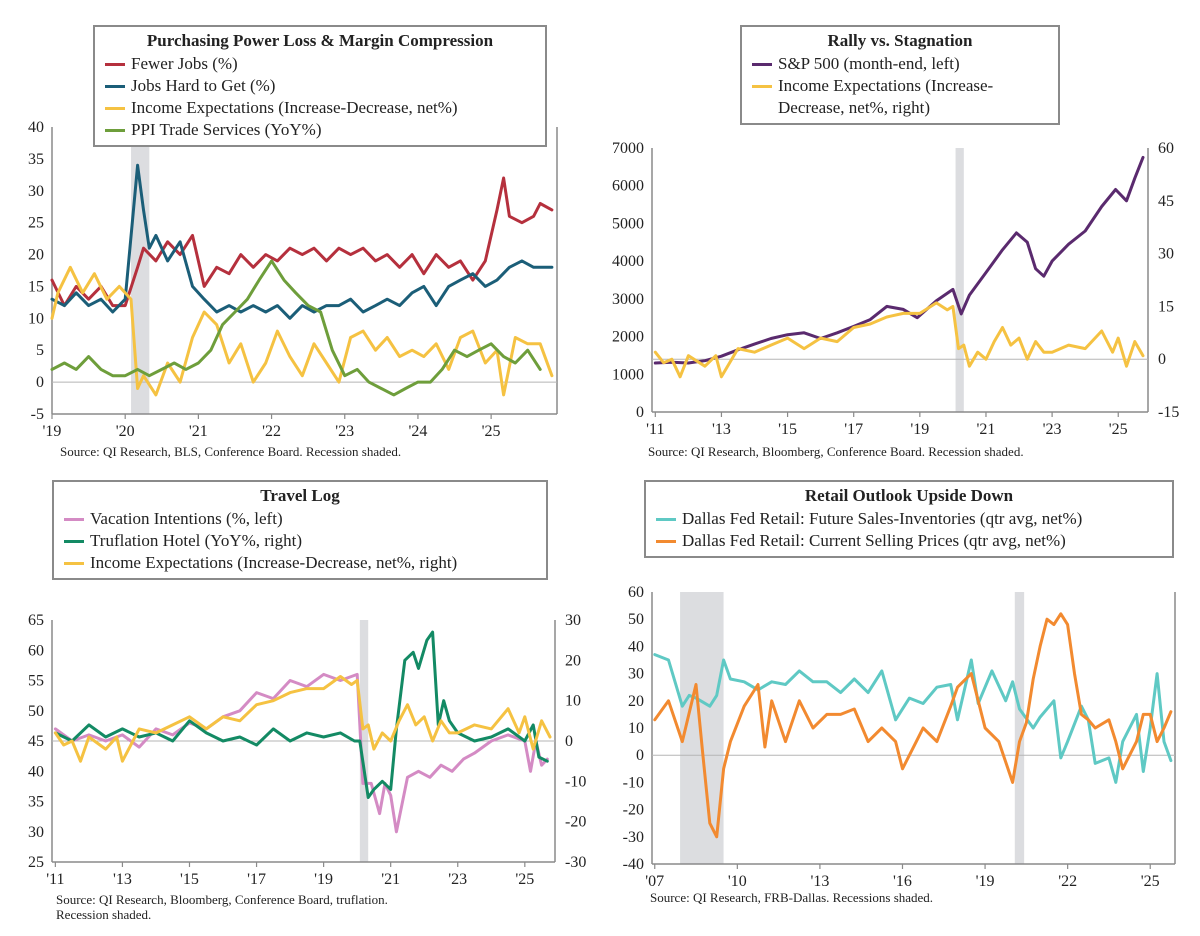 This screenshot has width=1200, height=936. Describe the element at coordinates (636, 619) in the screenshot. I see `y-tick-label: 50` at that location.